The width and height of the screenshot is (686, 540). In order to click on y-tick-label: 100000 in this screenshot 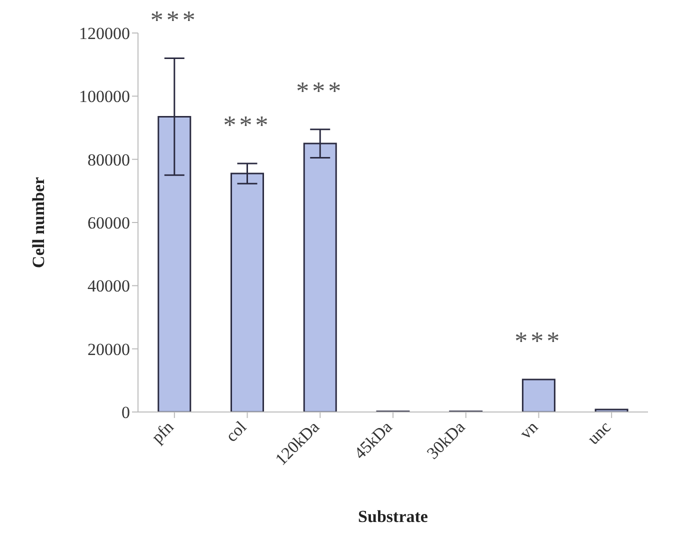, I will do `click(104, 96)`.